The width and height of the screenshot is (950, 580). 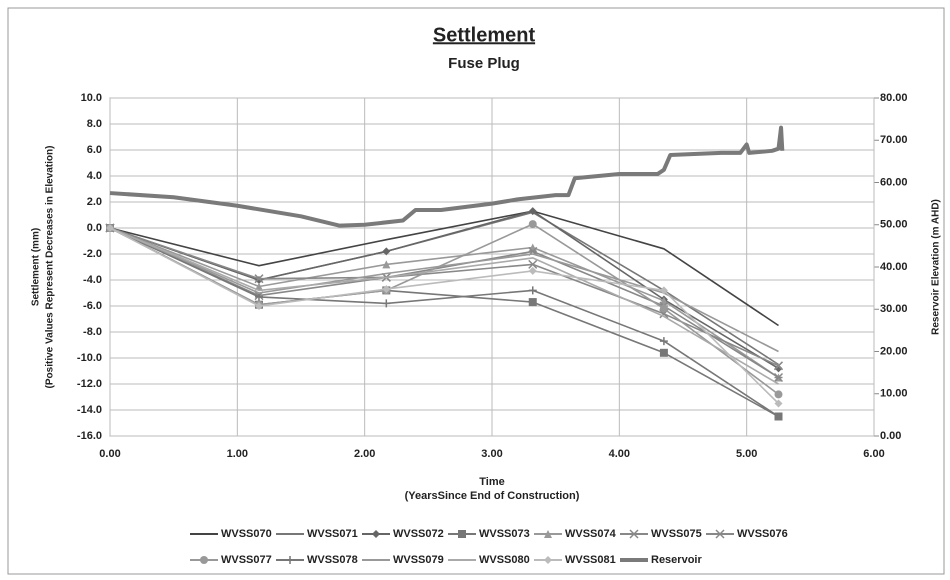 What do you see at coordinates (237, 454) in the screenshot?
I see `x-tick-label: 1.00` at bounding box center [237, 454].